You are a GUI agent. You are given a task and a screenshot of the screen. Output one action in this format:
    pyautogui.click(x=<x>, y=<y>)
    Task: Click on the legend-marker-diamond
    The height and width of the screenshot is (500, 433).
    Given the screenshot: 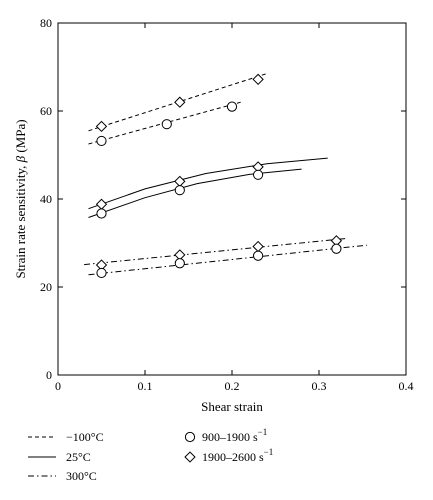 What is the action you would take?
    pyautogui.click(x=190, y=457)
    